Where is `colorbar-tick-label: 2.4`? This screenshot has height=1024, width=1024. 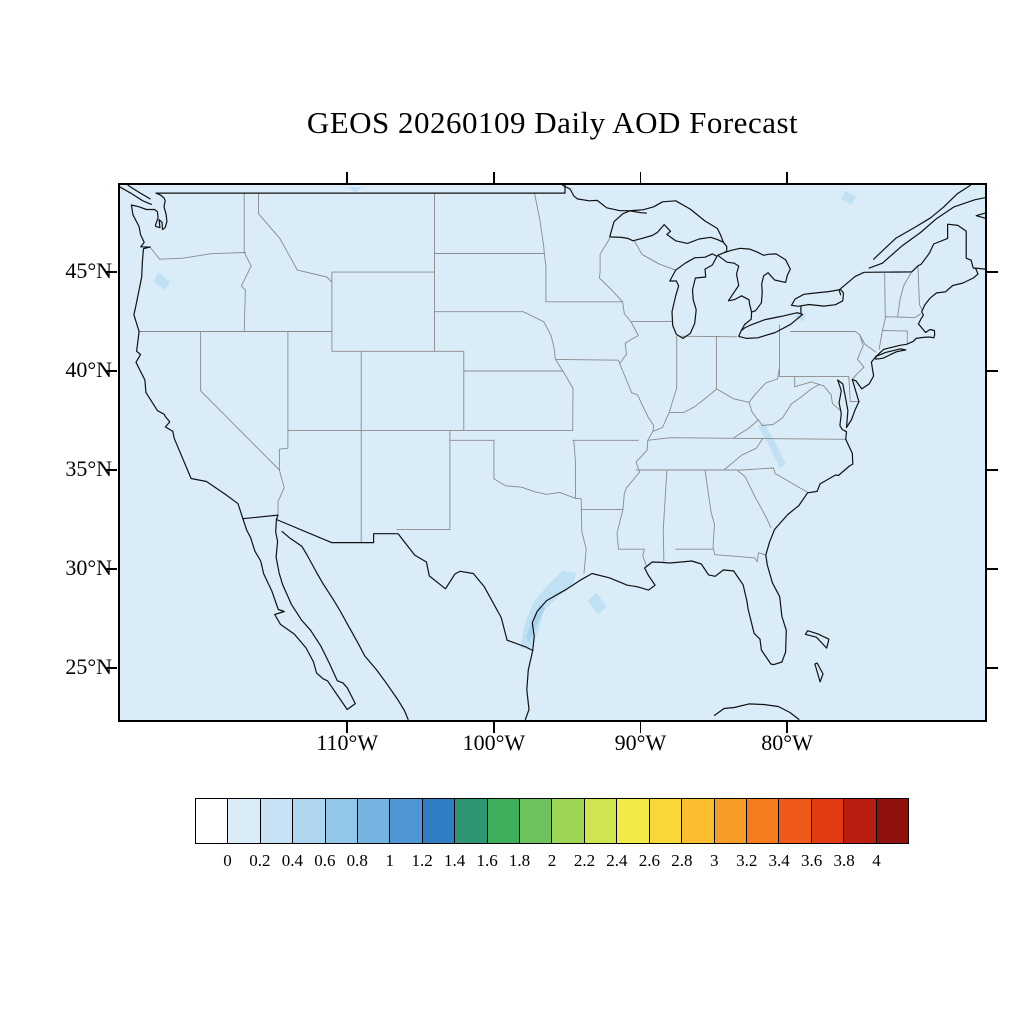 colorbar-tick-label: 2.4 is located at coordinates (617, 860).